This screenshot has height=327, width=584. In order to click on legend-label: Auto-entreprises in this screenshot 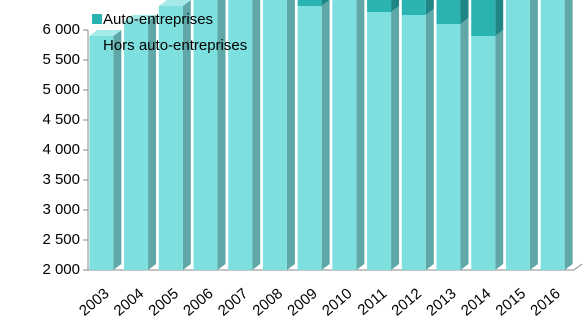, I will do `click(158, 19)`.